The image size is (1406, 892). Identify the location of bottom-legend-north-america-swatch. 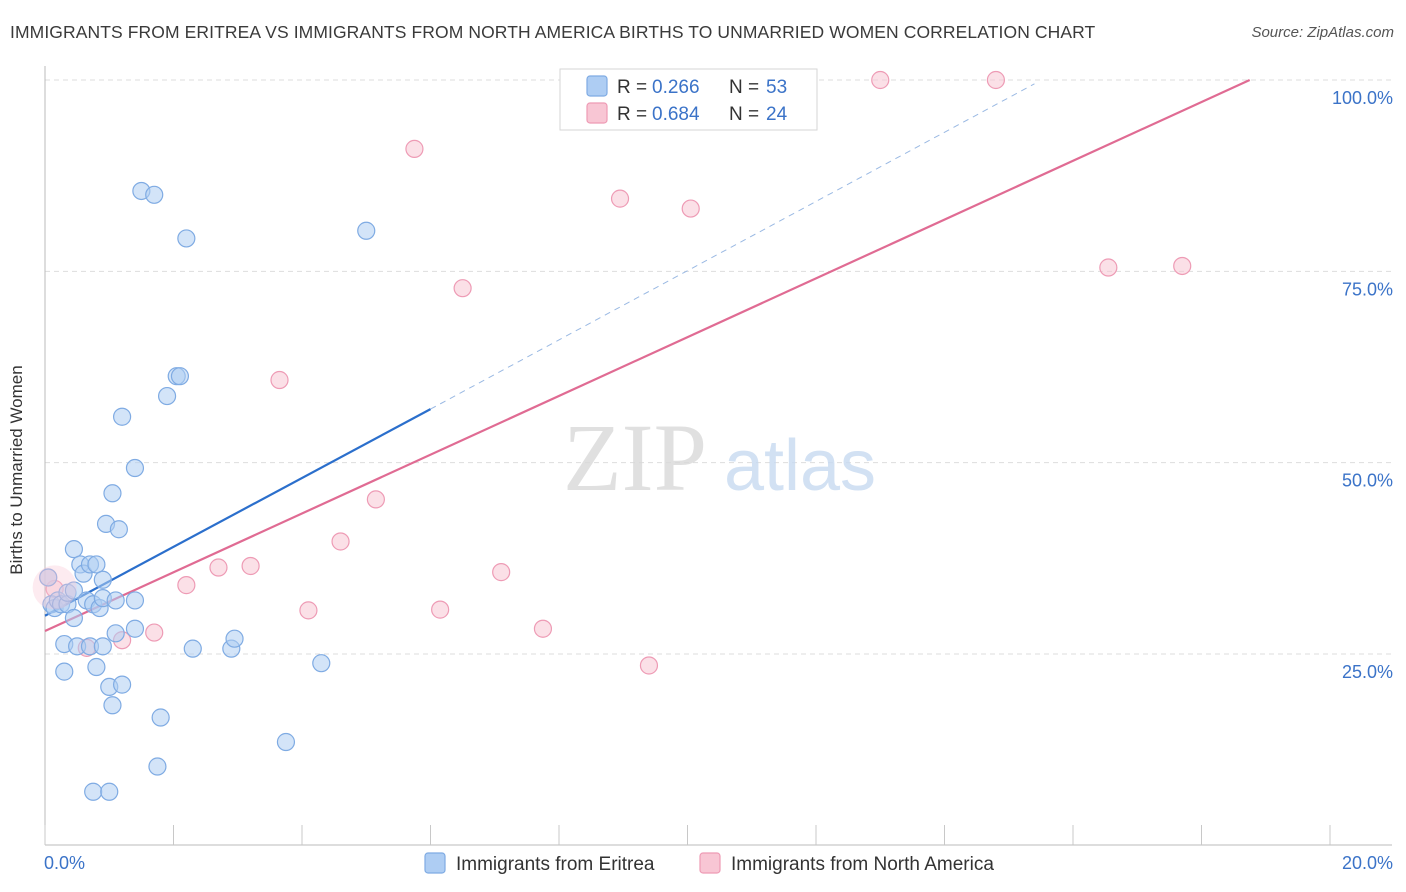
(710, 863).